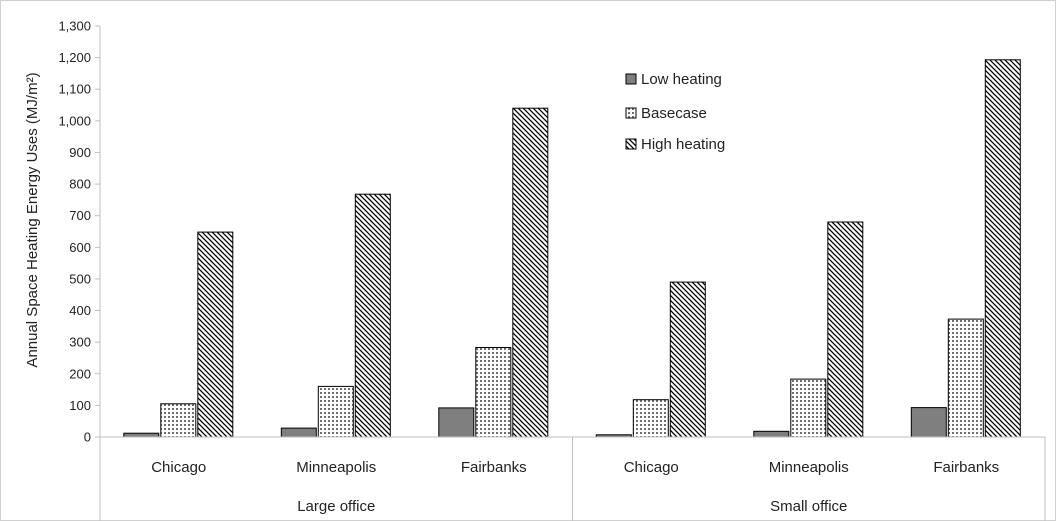 The width and height of the screenshot is (1056, 521). Describe the element at coordinates (456, 422) in the screenshot. I see `bar-low-heating-fairbanks-large` at that location.